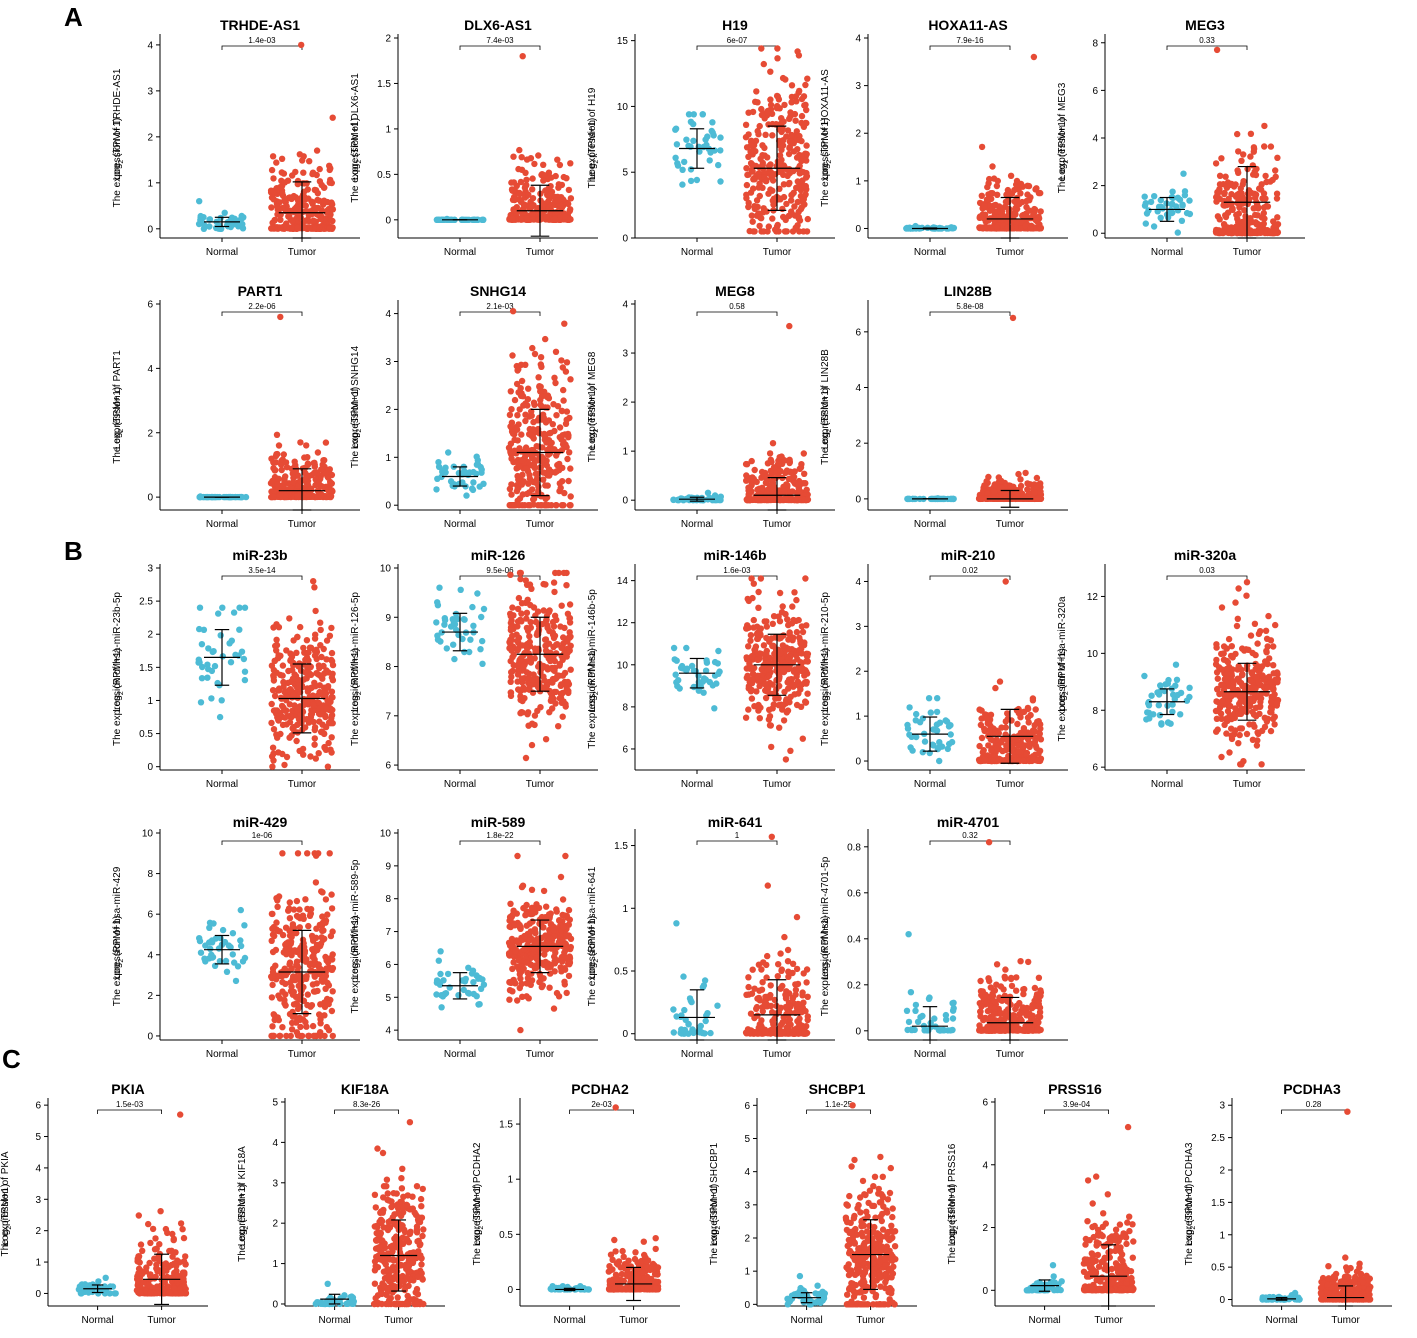 The height and width of the screenshot is (1338, 1417). What do you see at coordinates (356, 149) in the screenshot?
I see `y-axis-unit-label: Log2 (TPM+1)` at bounding box center [356, 149].